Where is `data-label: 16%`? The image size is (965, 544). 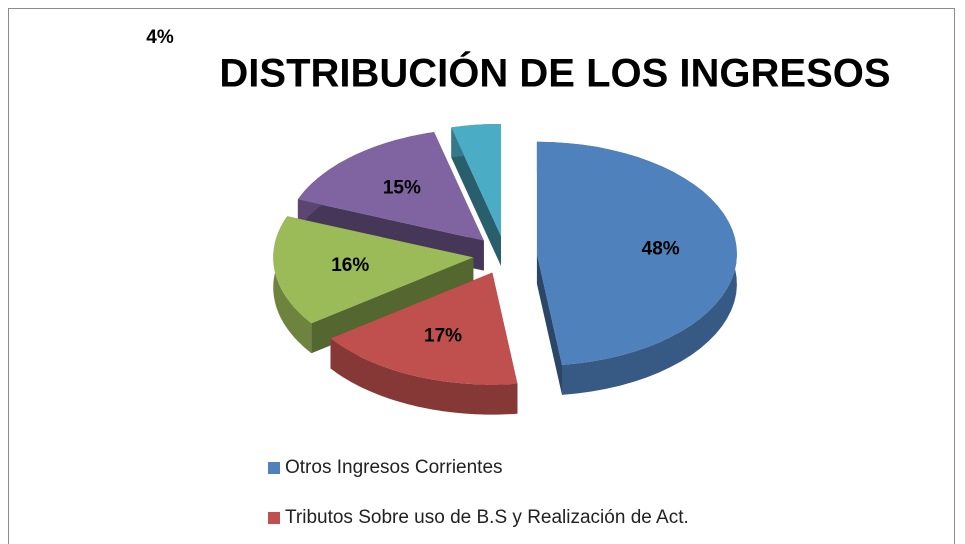 data-label: 16% is located at coordinates (350, 265).